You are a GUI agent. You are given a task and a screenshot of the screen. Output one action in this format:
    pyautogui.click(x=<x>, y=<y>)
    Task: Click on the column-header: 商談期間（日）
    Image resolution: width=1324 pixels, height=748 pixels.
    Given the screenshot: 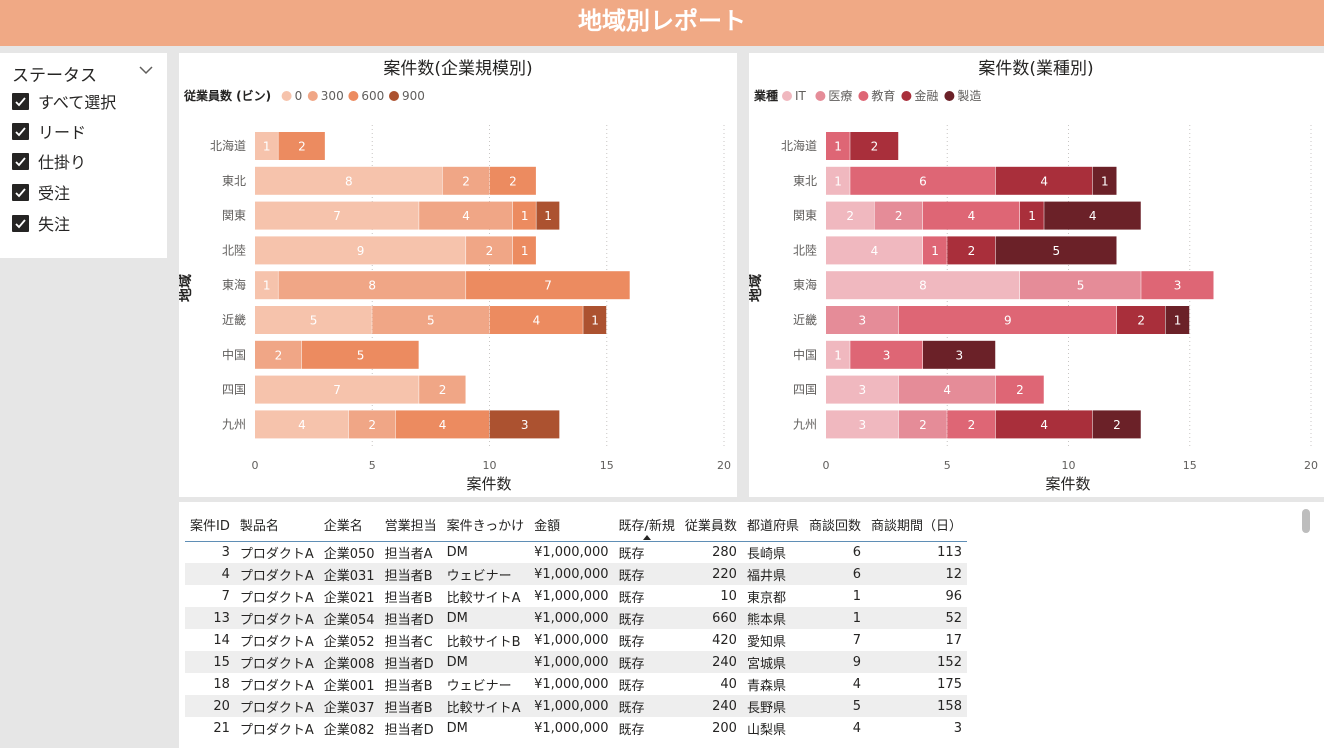 What is the action you would take?
    pyautogui.click(x=916, y=525)
    